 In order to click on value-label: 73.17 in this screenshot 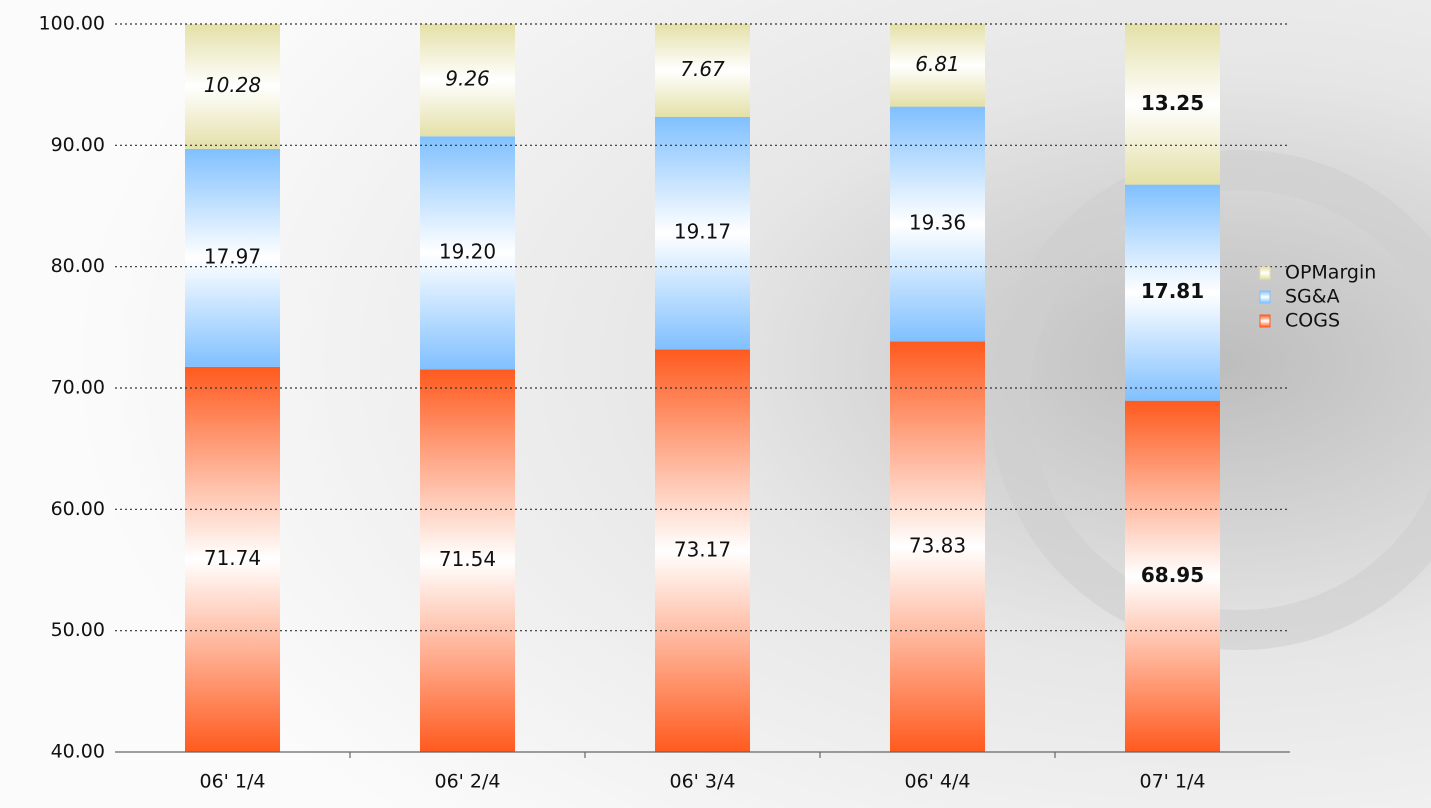, I will do `click(702, 549)`.